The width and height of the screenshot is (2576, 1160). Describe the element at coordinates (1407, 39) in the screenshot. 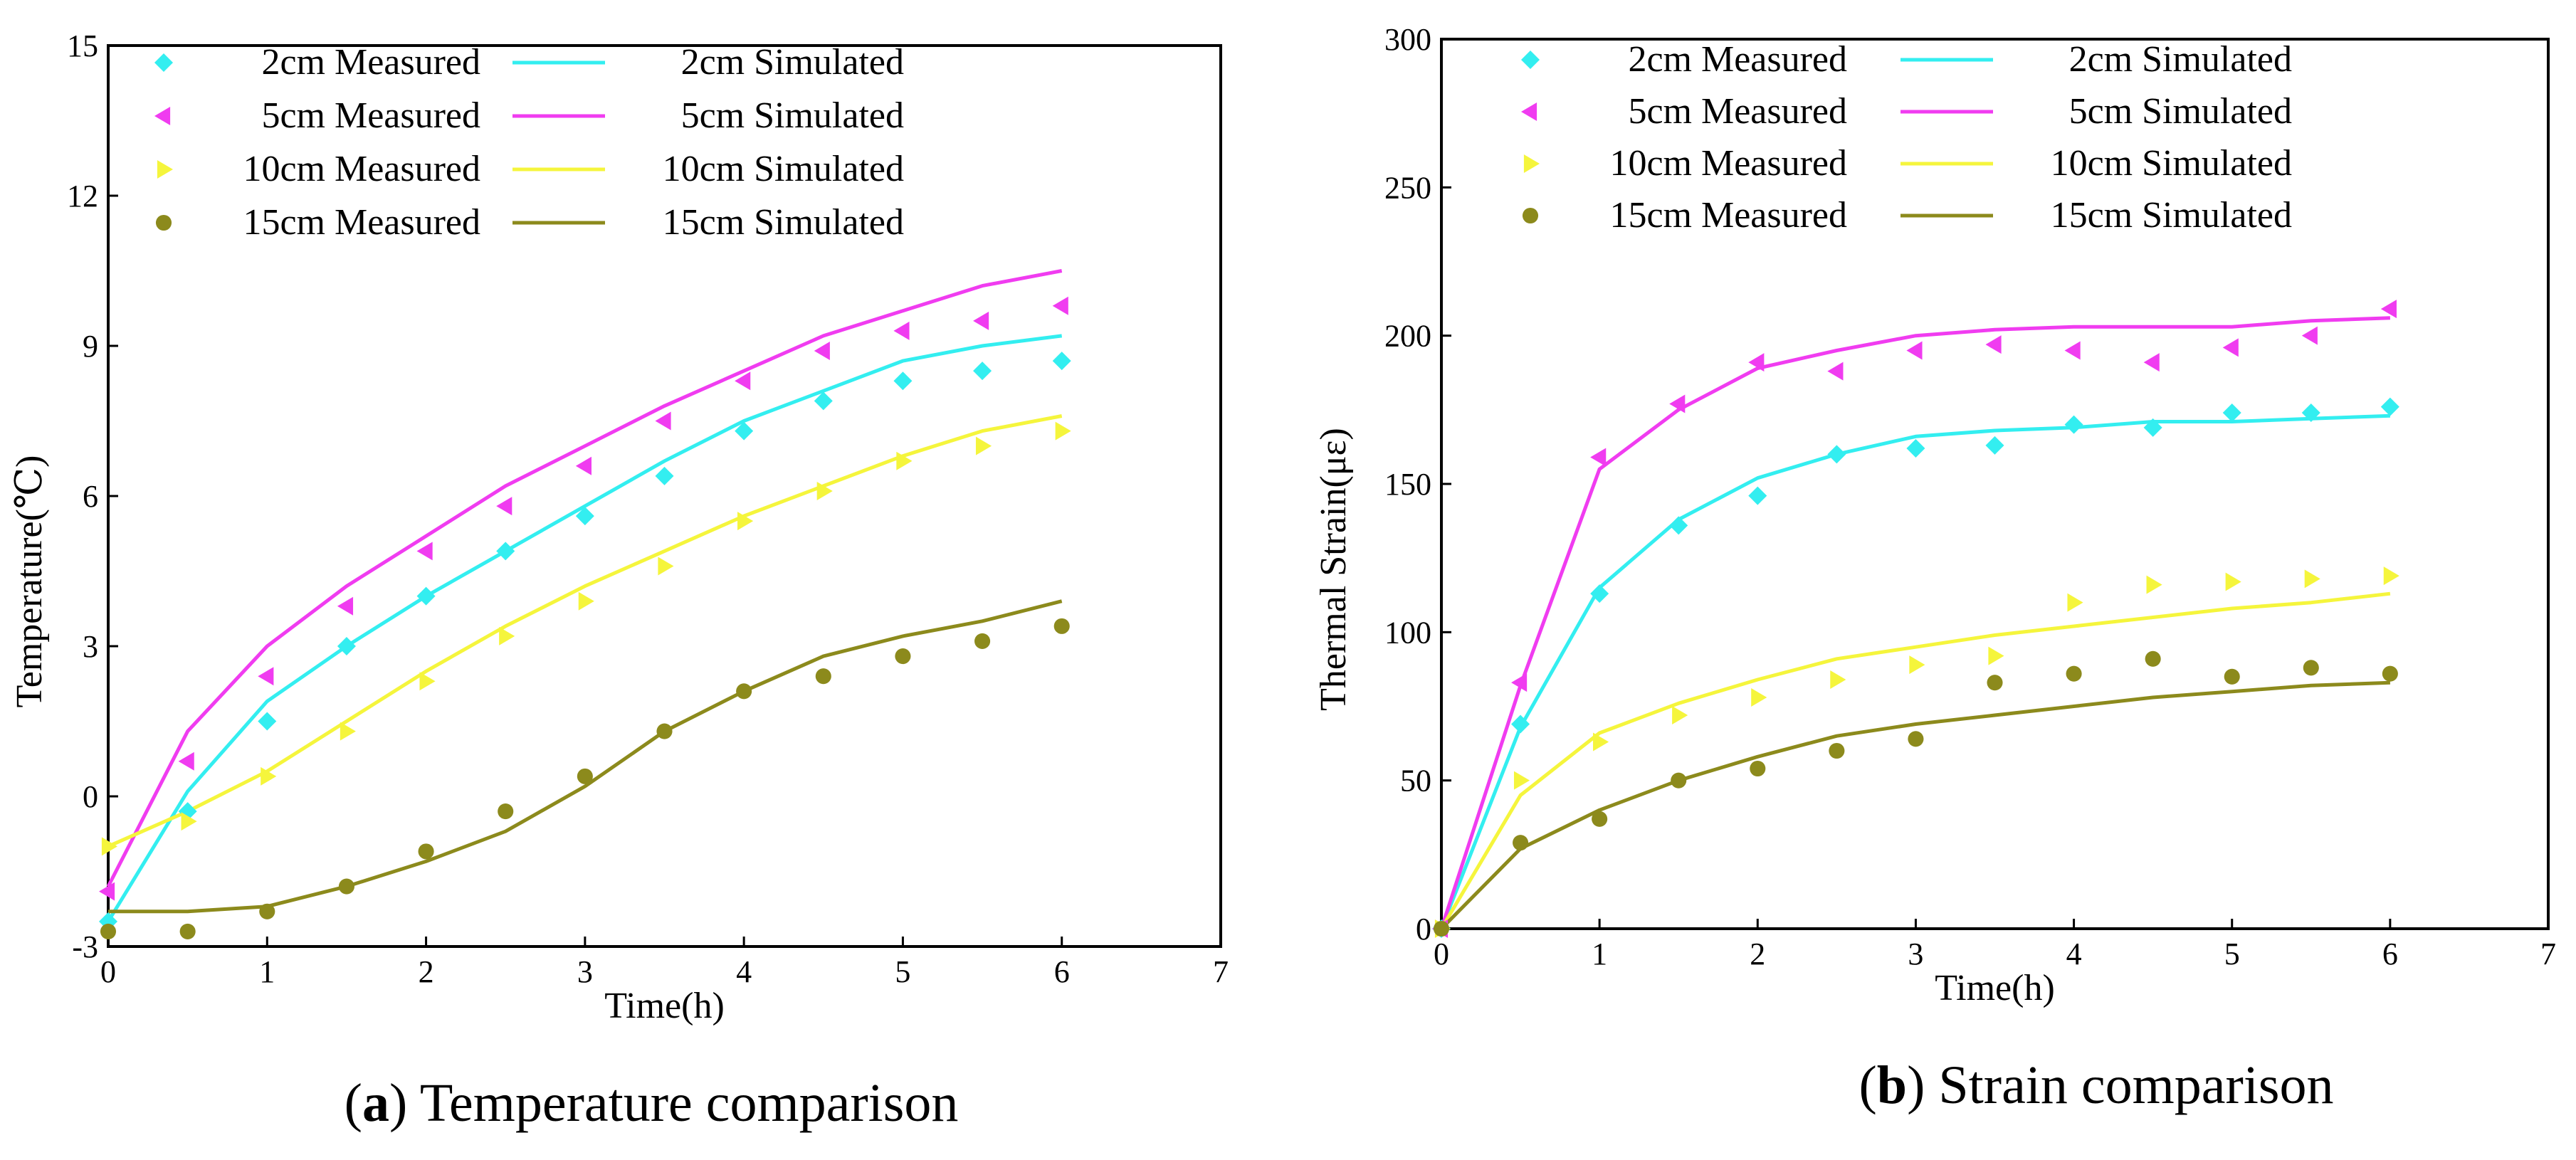

I see `y-tick-label: 300` at that location.